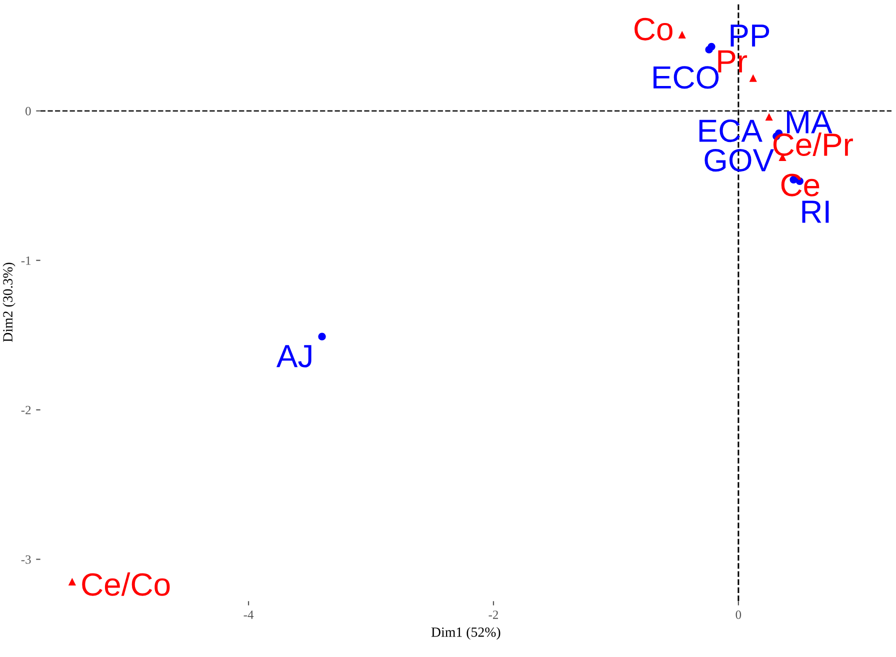 The height and width of the screenshot is (657, 896). Describe the element at coordinates (9, 302) in the screenshot. I see `y-axis-title: Dim2 (30.3%)` at that location.